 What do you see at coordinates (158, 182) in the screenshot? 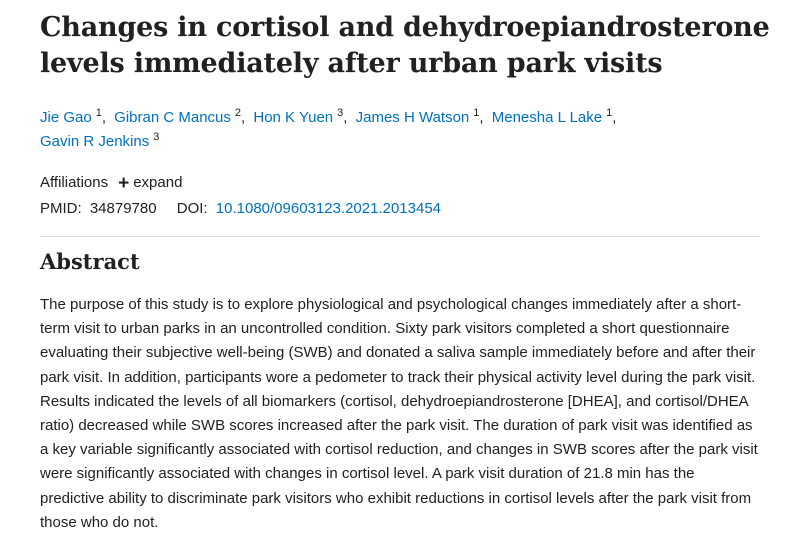
I see `expand-label: expand` at bounding box center [158, 182].